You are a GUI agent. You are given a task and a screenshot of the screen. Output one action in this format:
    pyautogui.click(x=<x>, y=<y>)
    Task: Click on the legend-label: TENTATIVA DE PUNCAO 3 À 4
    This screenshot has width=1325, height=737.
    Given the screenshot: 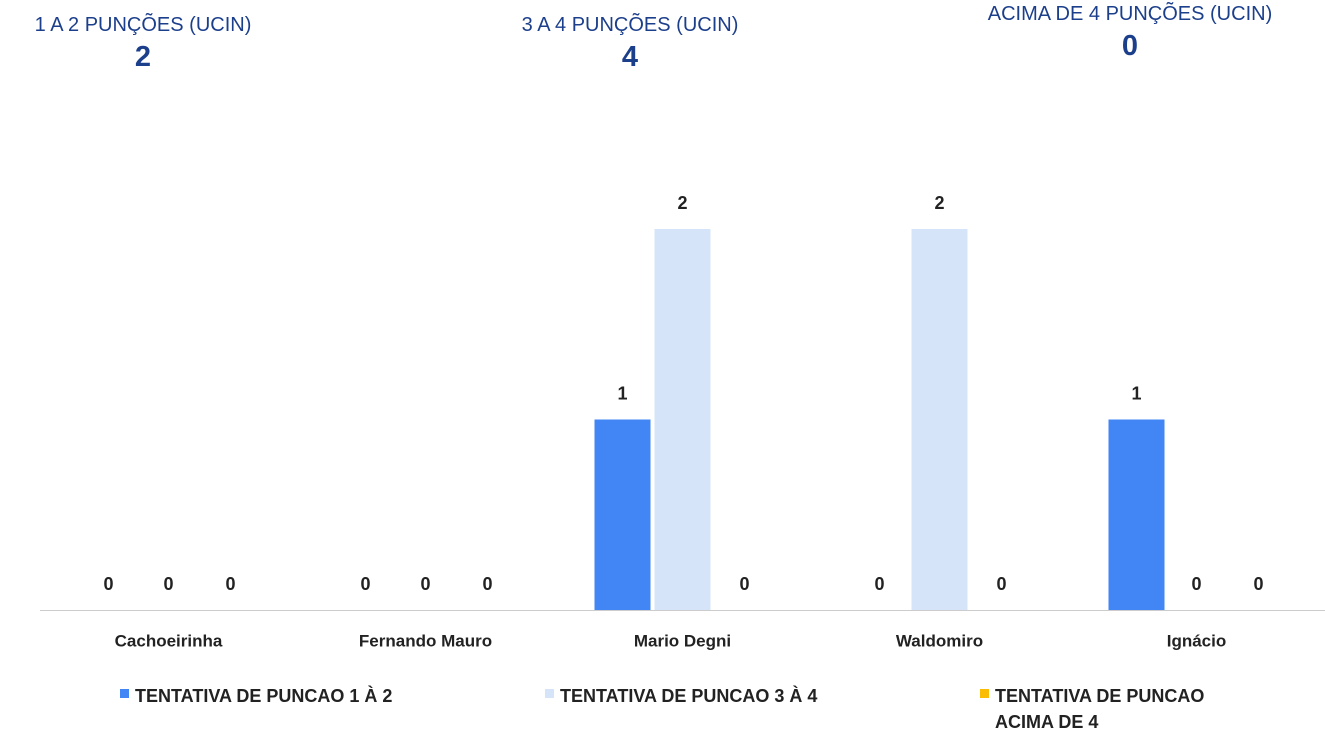 What is the action you would take?
    pyautogui.click(x=689, y=696)
    